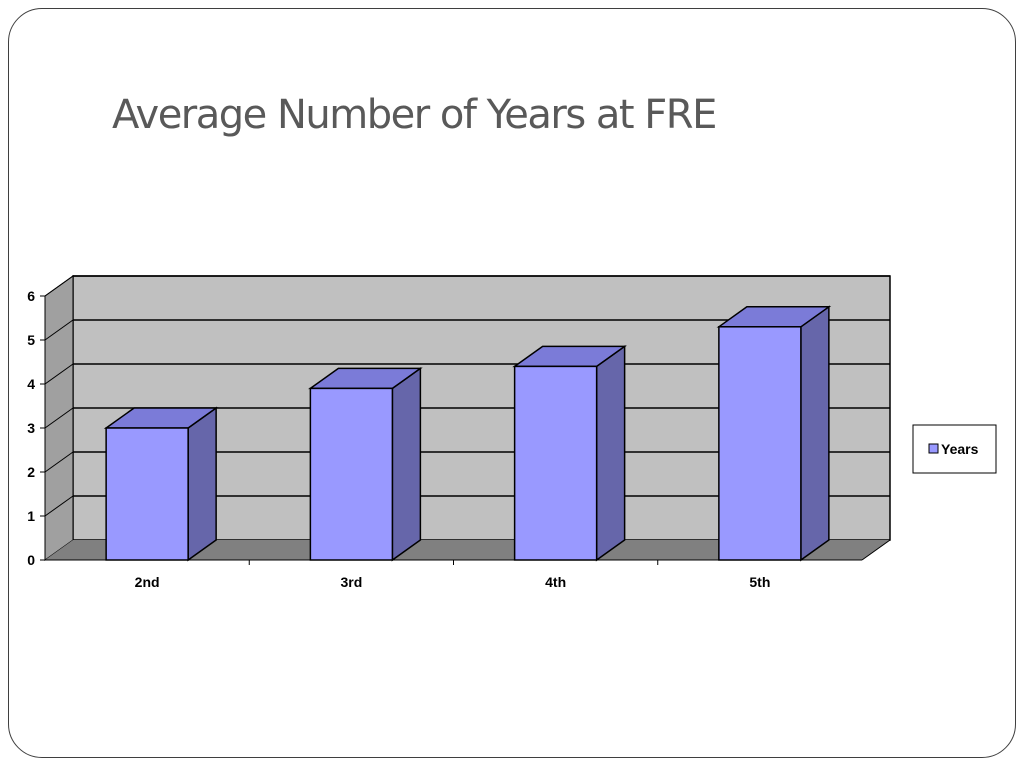 Image resolution: width=1024 pixels, height=768 pixels. I want to click on y-tick-label: 6, so click(31, 296).